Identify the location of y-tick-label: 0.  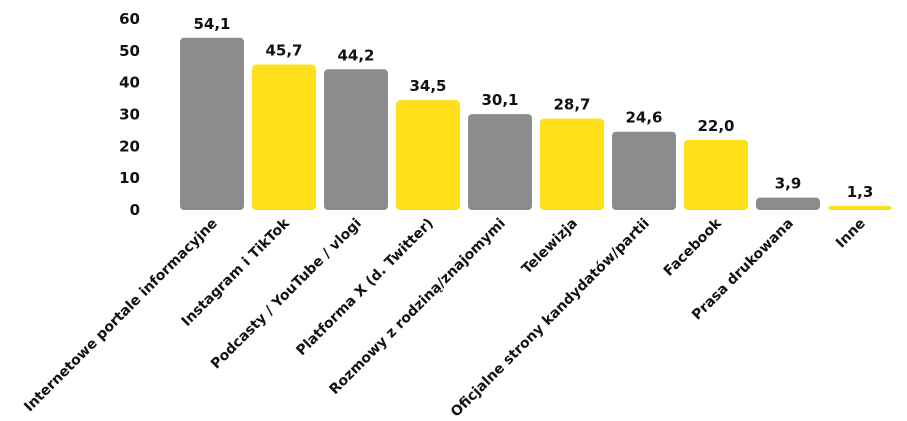
(135, 210).